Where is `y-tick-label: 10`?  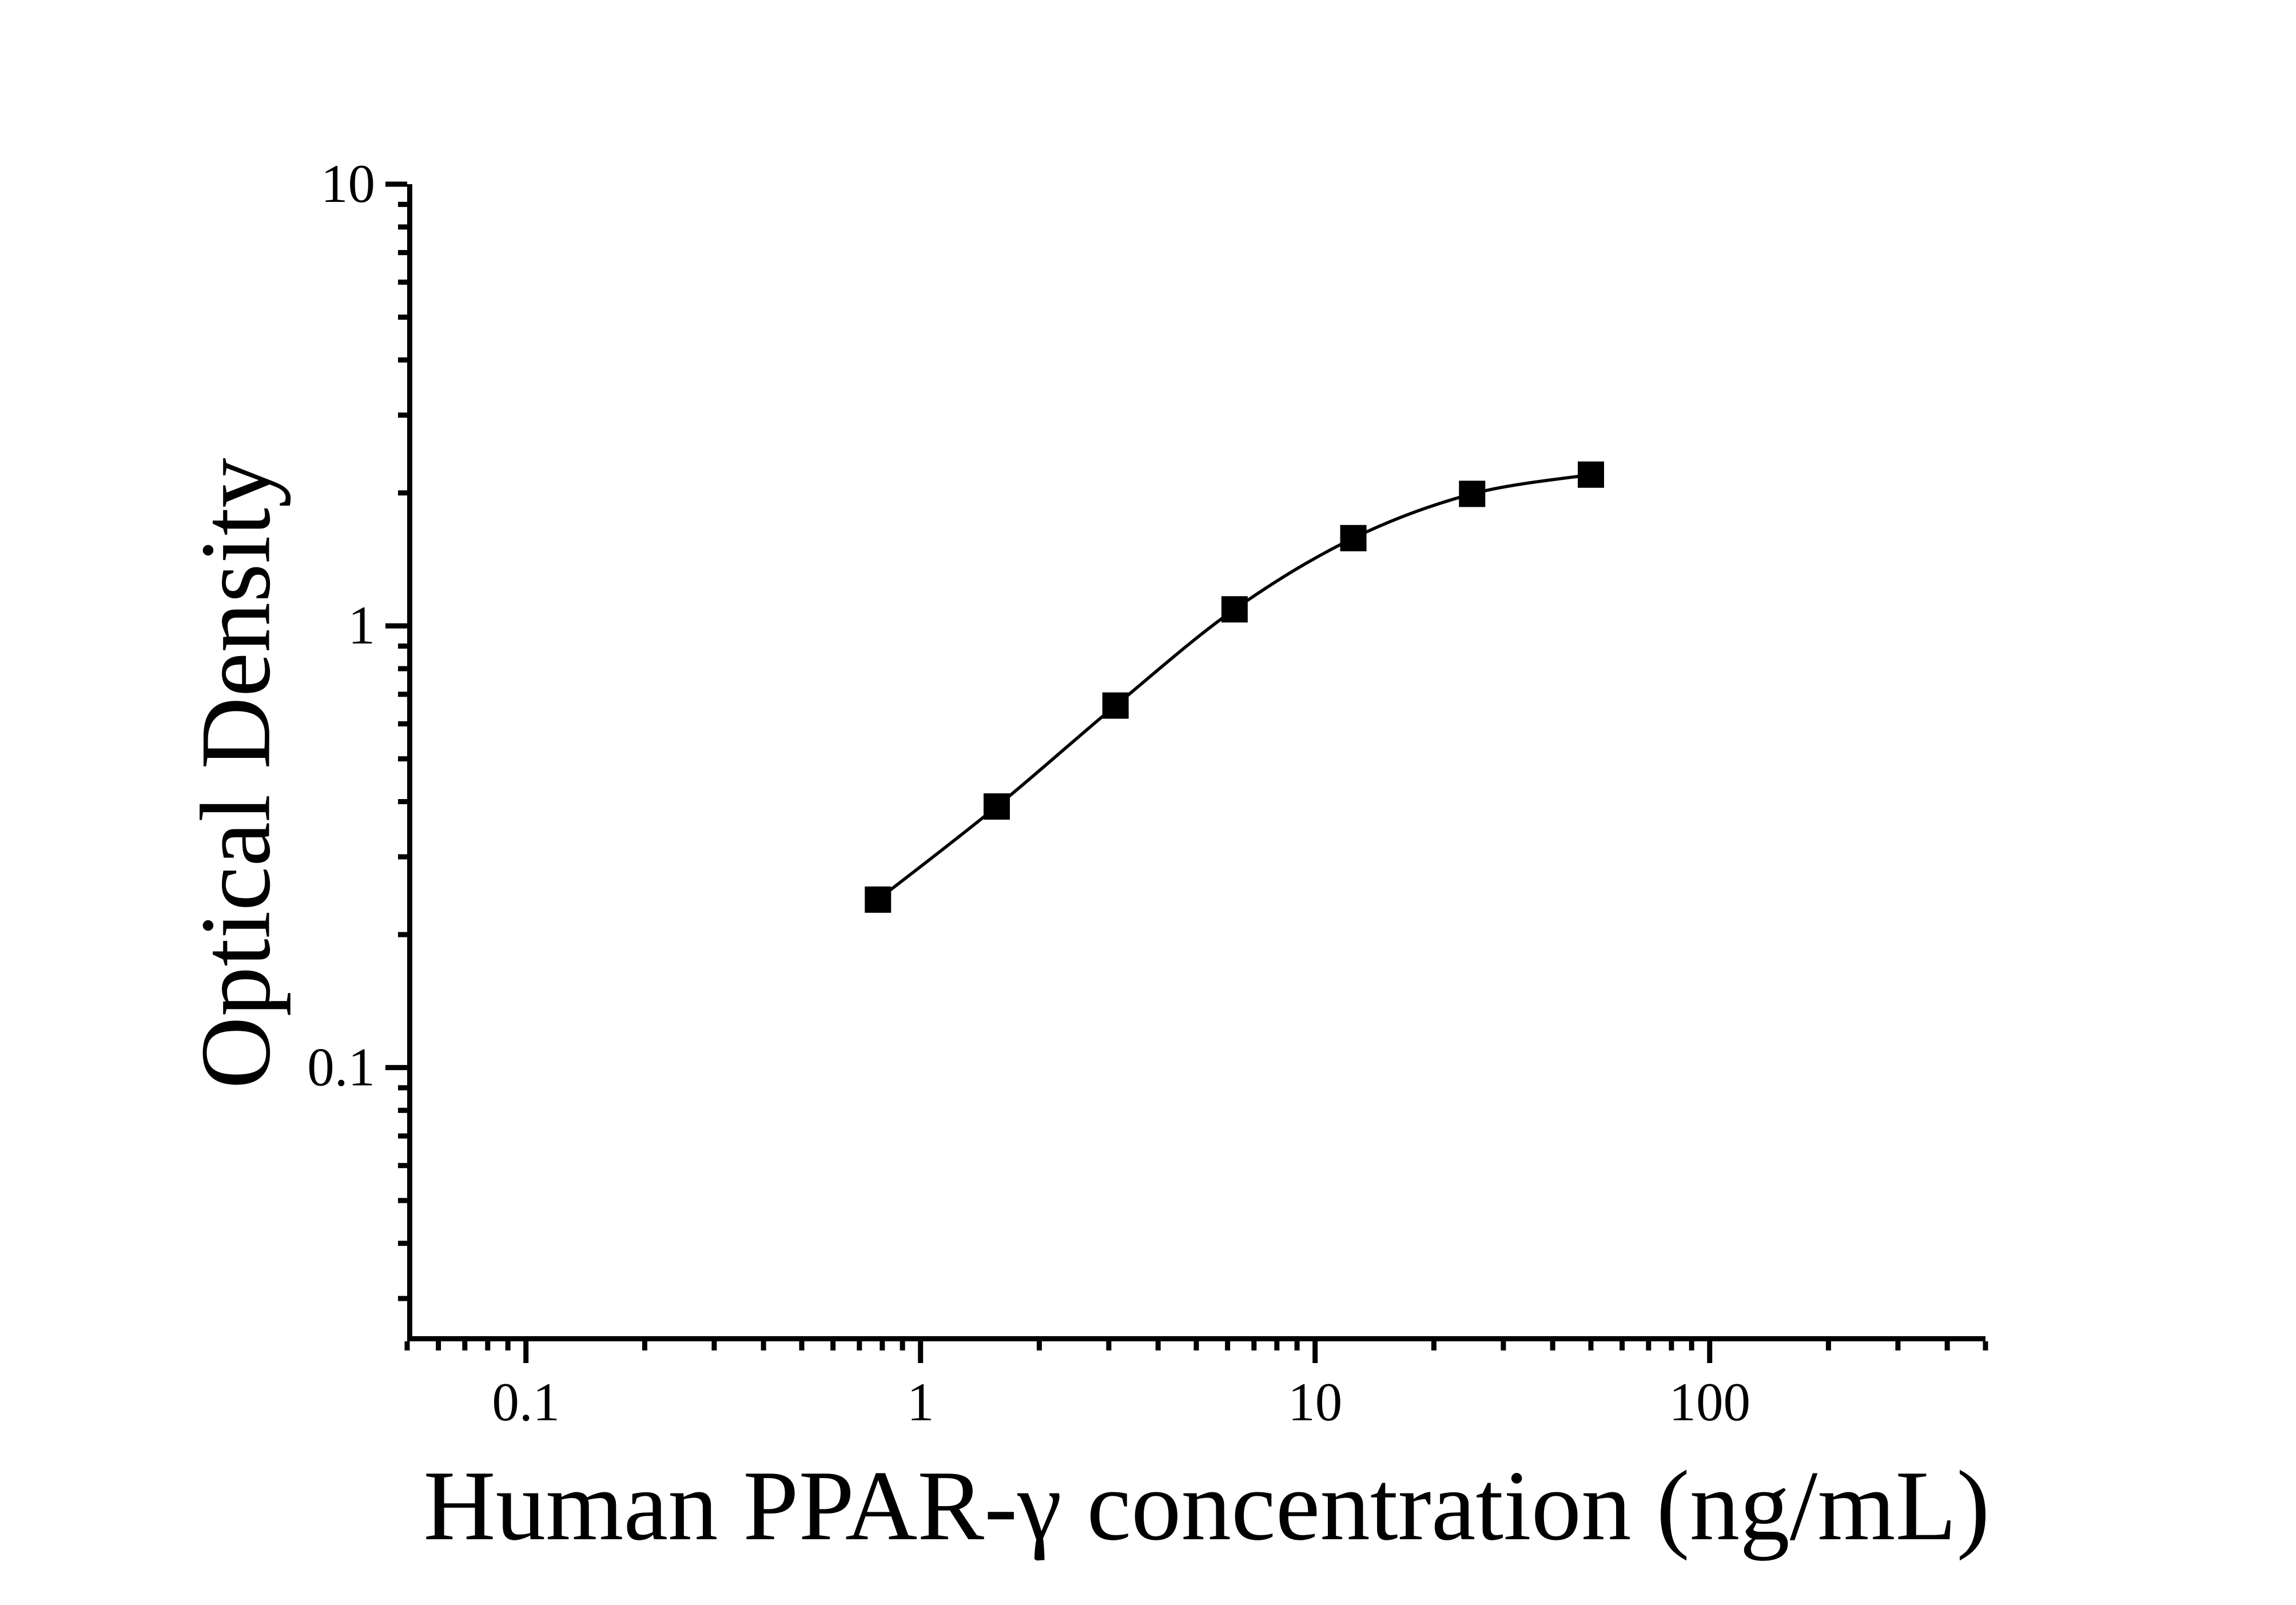 y-tick-label: 10 is located at coordinates (348, 183).